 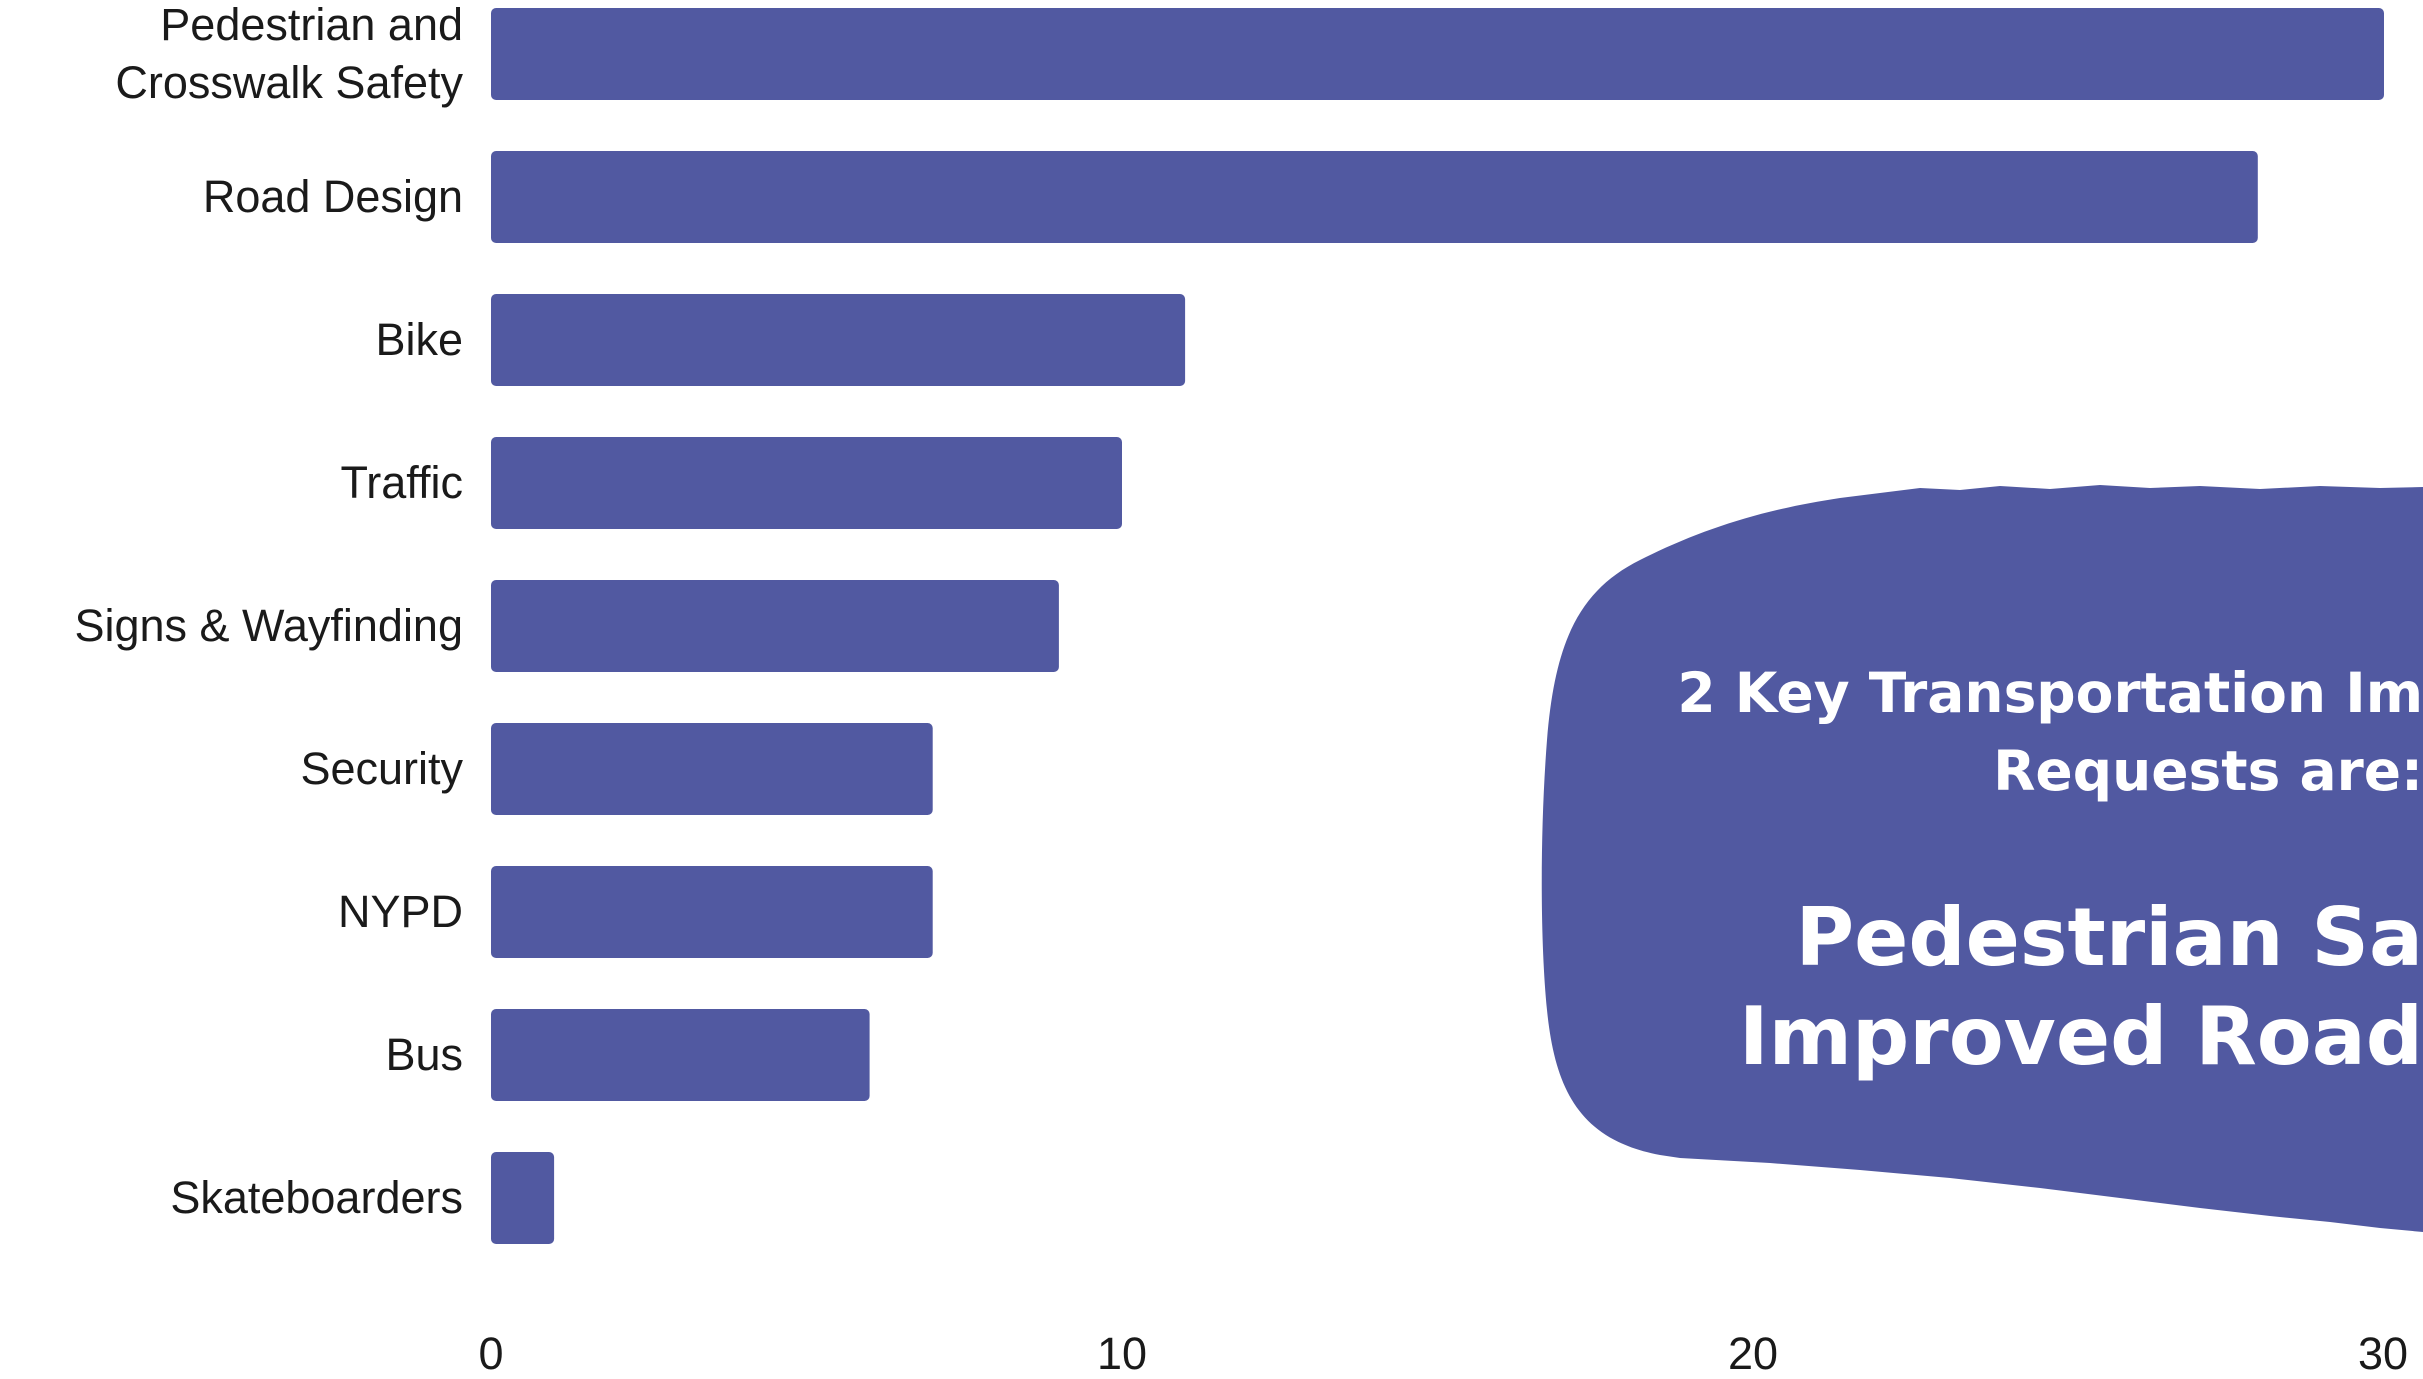 What do you see at coordinates (1122, 1353) in the screenshot?
I see `x-tick-label-1: 10` at bounding box center [1122, 1353].